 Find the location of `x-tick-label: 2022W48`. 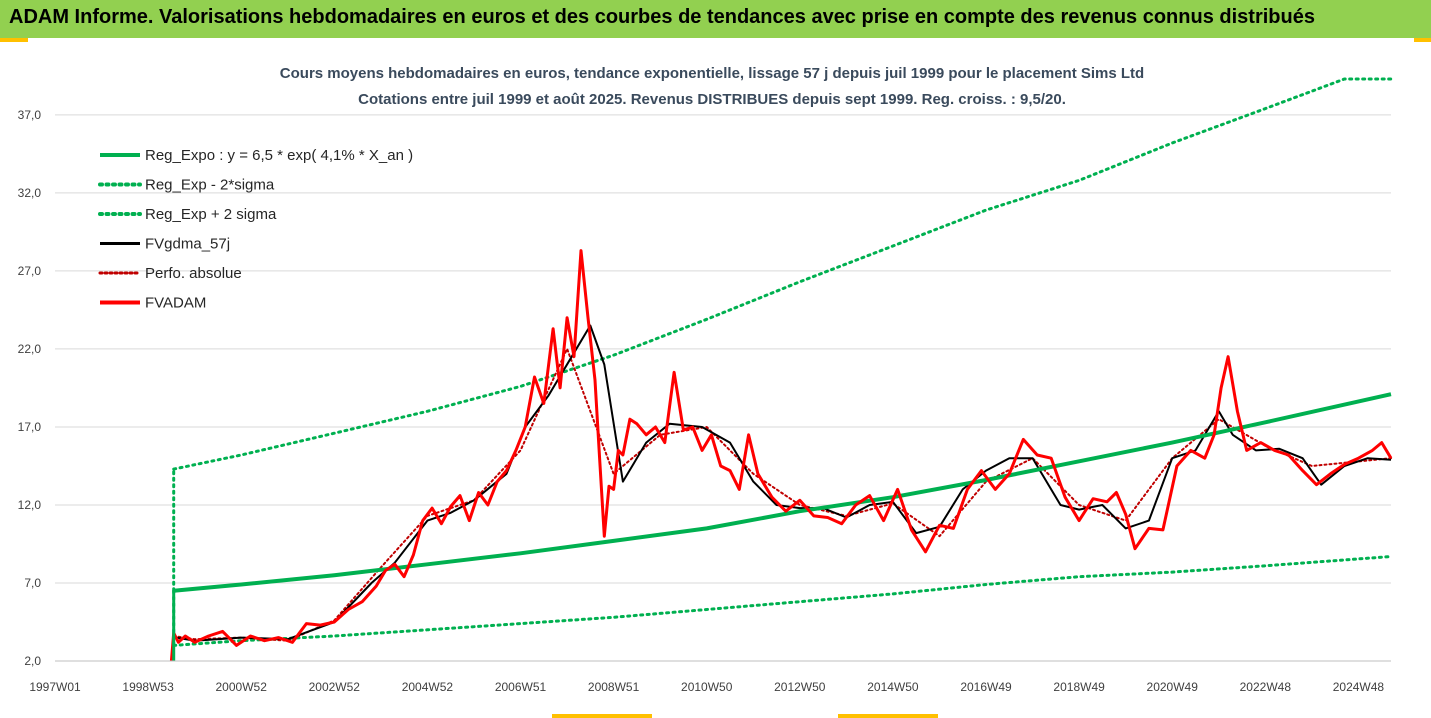

x-tick-label: 2022W48 is located at coordinates (1266, 687).